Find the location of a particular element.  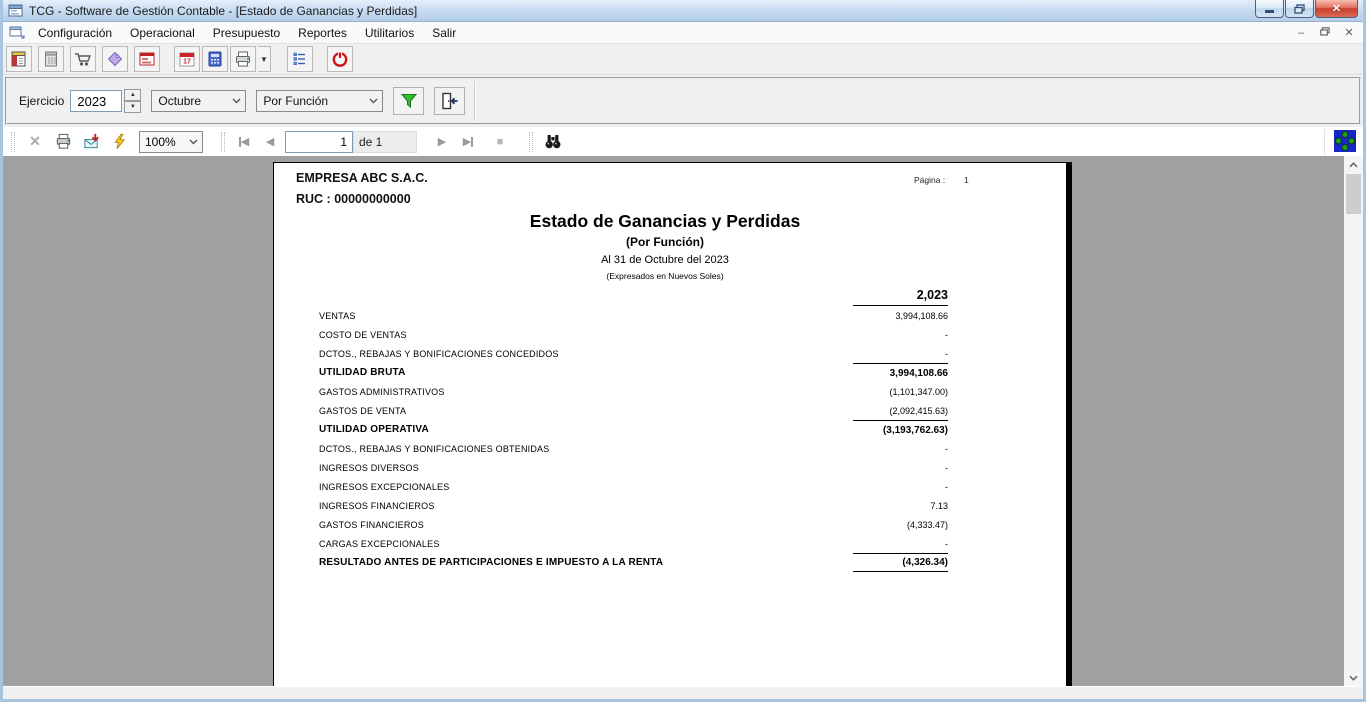

lightning-icon is located at coordinates (119, 141).